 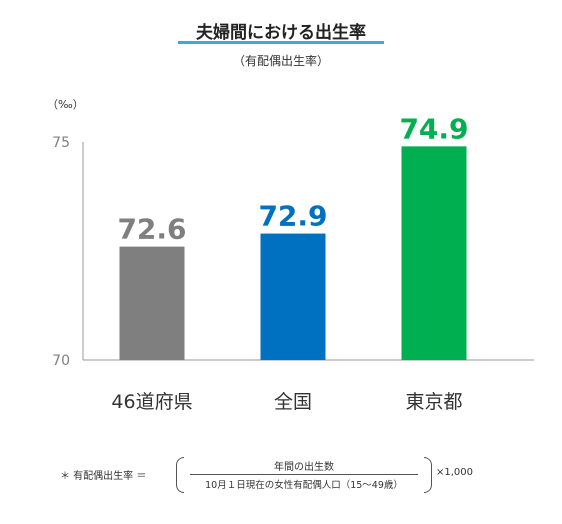 I want to click on data-label: 72.9, so click(x=292, y=216).